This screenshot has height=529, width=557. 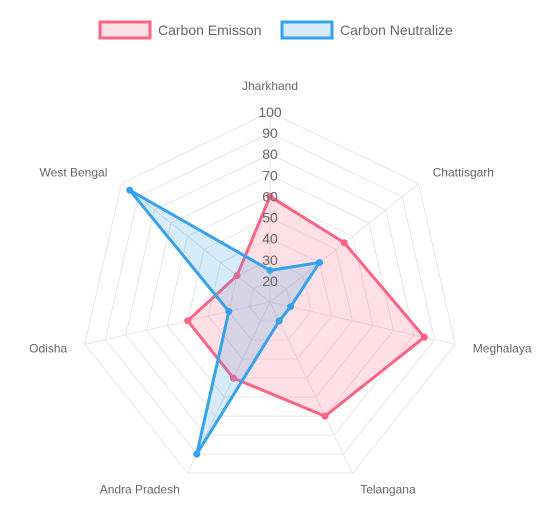 I want to click on radial-ticks: 20 30 40 50 60 70 80 90 100, so click(x=270, y=196).